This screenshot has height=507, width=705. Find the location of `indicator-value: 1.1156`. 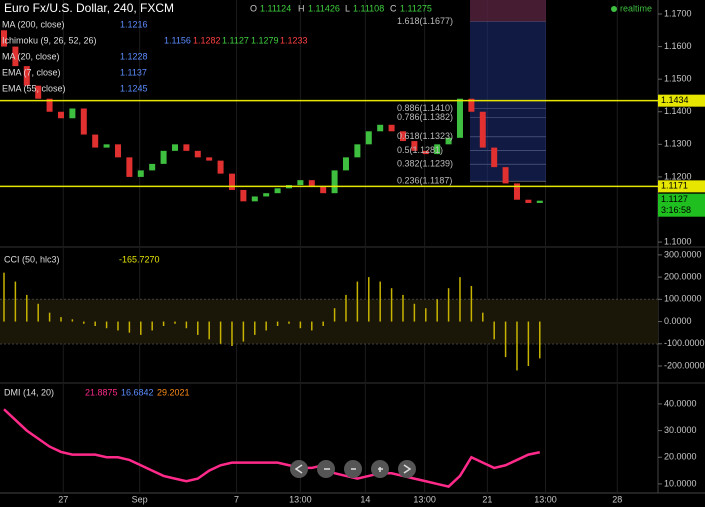

indicator-value: 1.1156 is located at coordinates (177, 40).